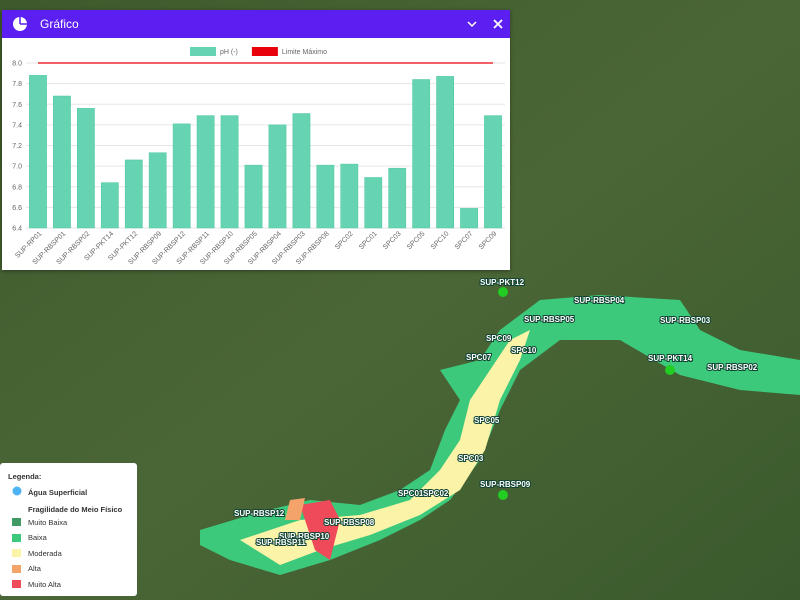 The width and height of the screenshot is (800, 600). I want to click on y-tick-label: 7.0, so click(17, 167).